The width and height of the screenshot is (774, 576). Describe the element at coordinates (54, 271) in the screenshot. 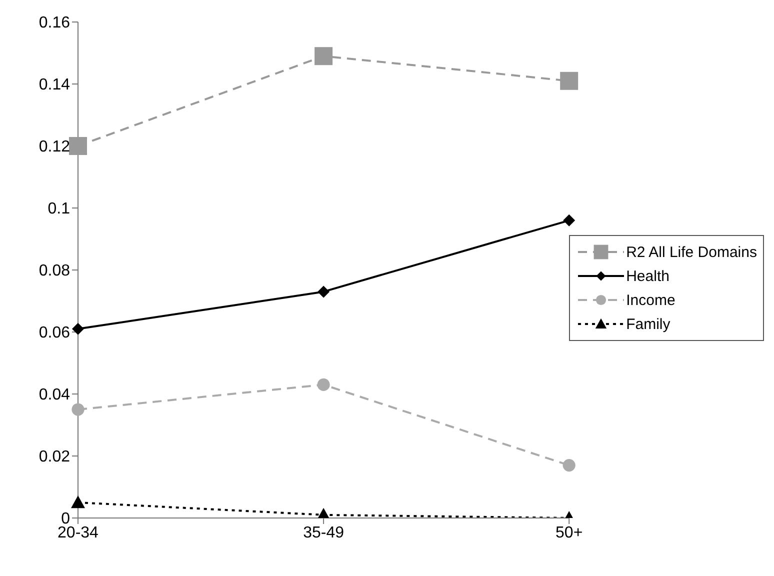

I see `y-tick-label: 0.08` at that location.